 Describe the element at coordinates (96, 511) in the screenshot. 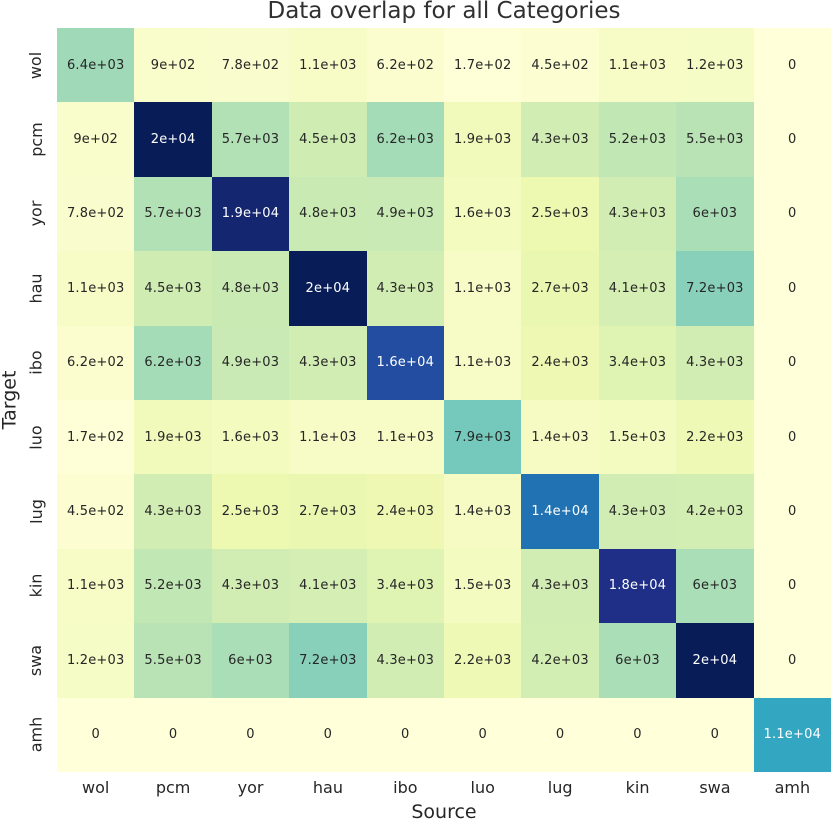

I see `heatmap-cell: 4.5e+02` at that location.